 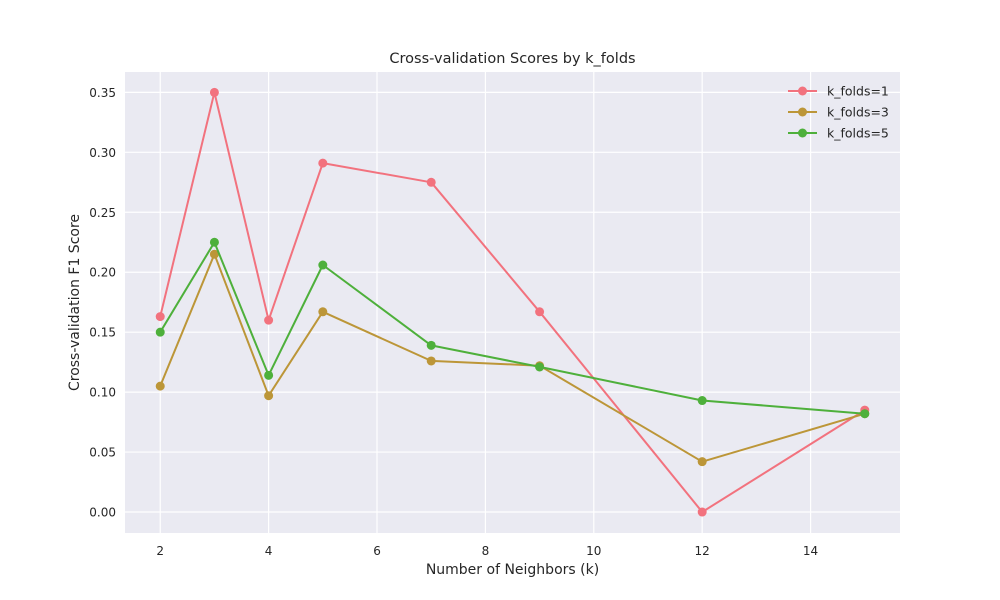 I want to click on x-tick-label: 10, so click(x=593, y=551).